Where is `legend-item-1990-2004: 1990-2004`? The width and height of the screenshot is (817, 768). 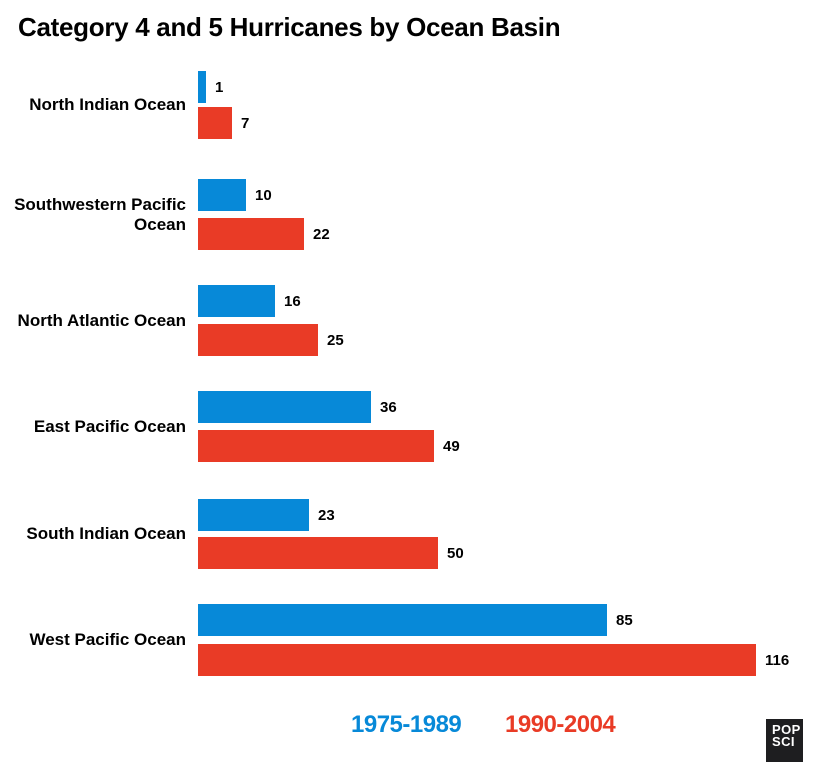 legend-item-1990-2004: 1990-2004 is located at coordinates (560, 724).